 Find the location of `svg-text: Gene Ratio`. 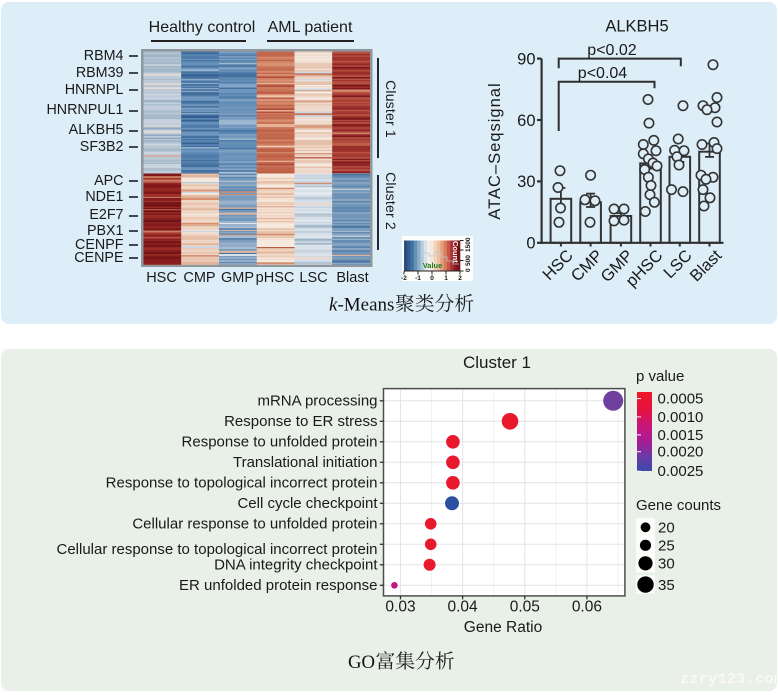

svg-text: Gene Ratio is located at coordinates (503, 627).